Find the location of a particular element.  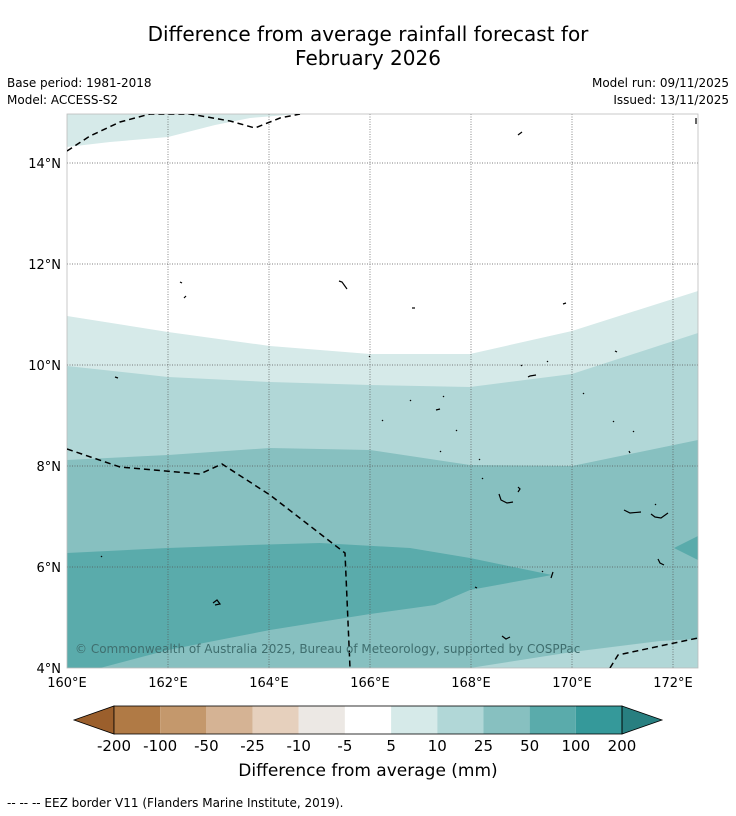

colorbar-tick-label: -10 is located at coordinates (298, 746).